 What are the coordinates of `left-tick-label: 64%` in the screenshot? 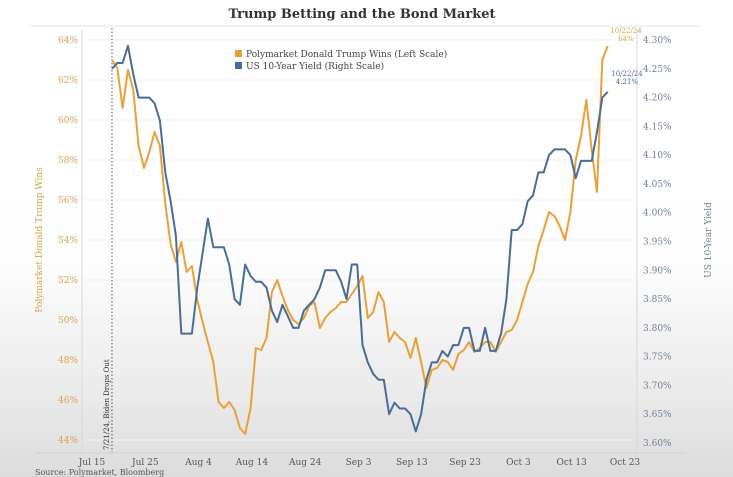 It's located at (68, 41).